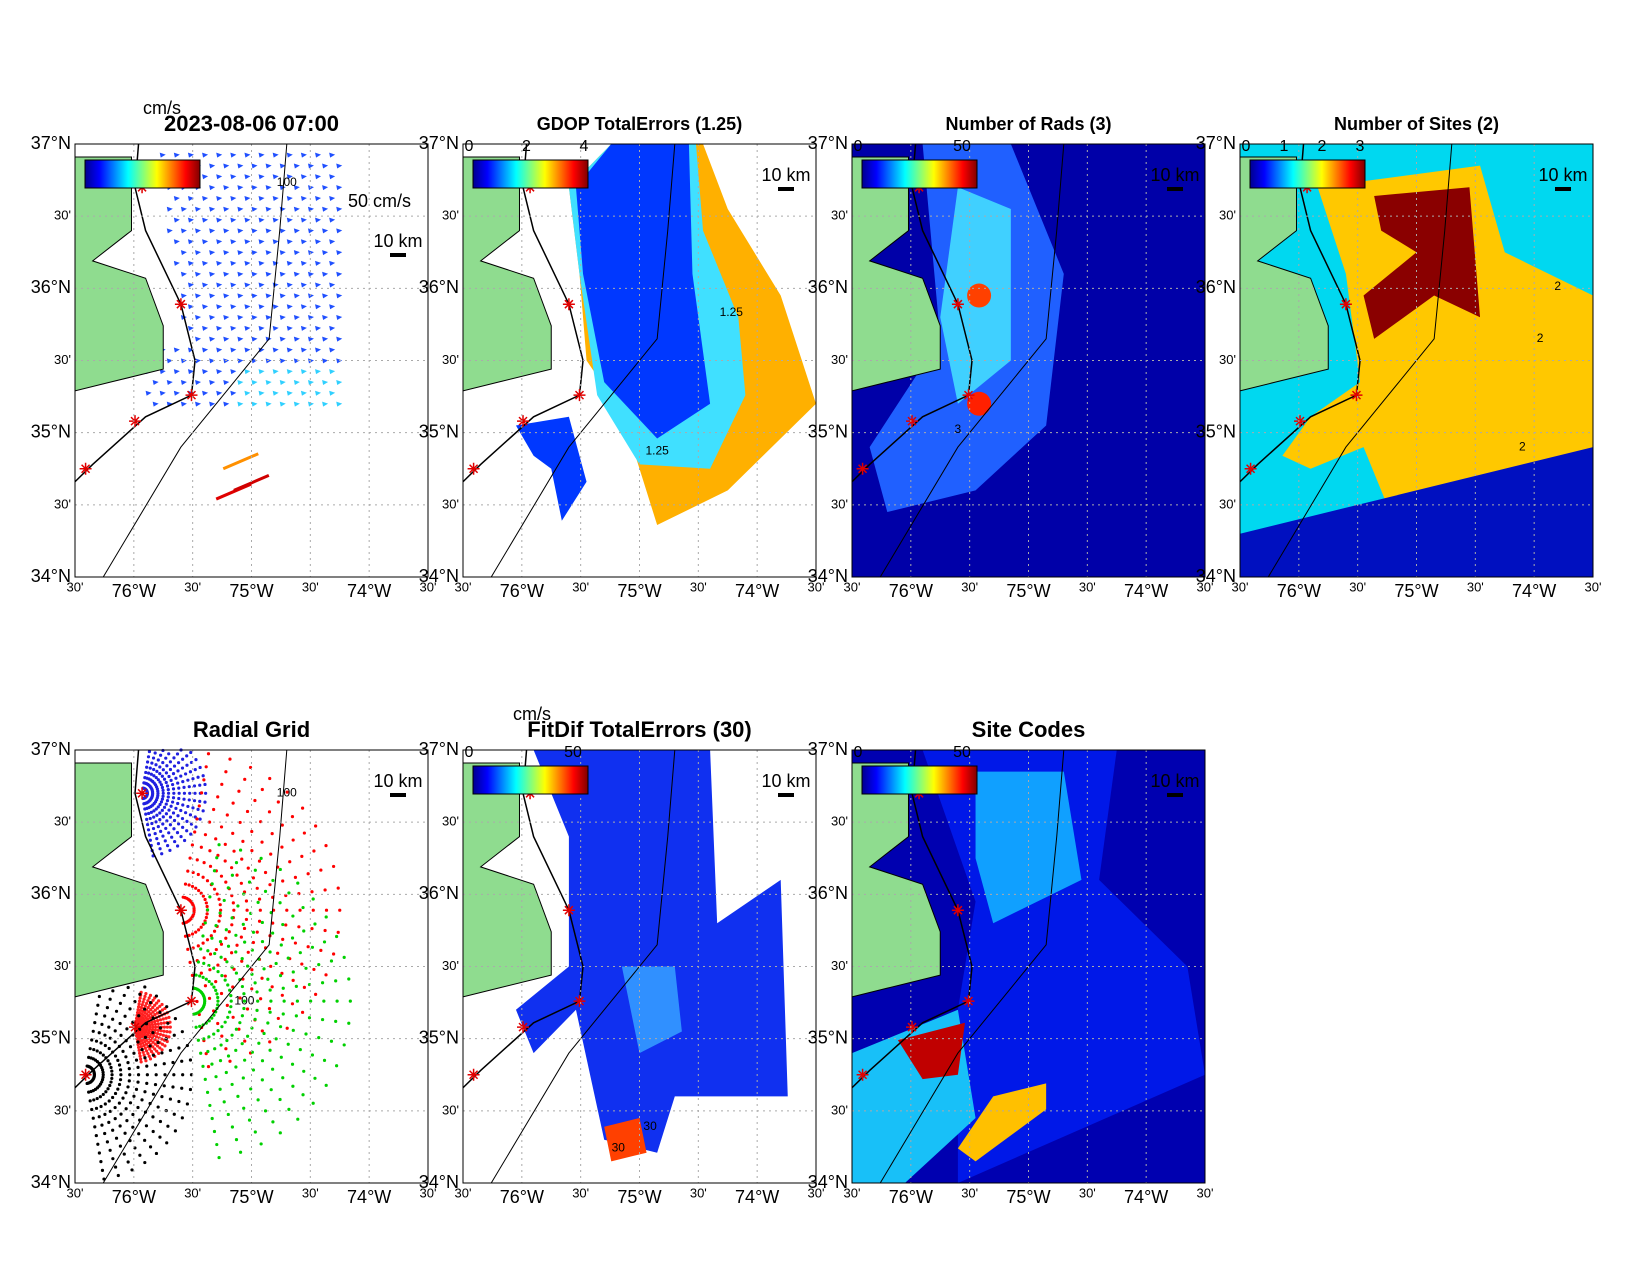  What do you see at coordinates (651, 1010) in the screenshot?
I see `field-mid` at bounding box center [651, 1010].